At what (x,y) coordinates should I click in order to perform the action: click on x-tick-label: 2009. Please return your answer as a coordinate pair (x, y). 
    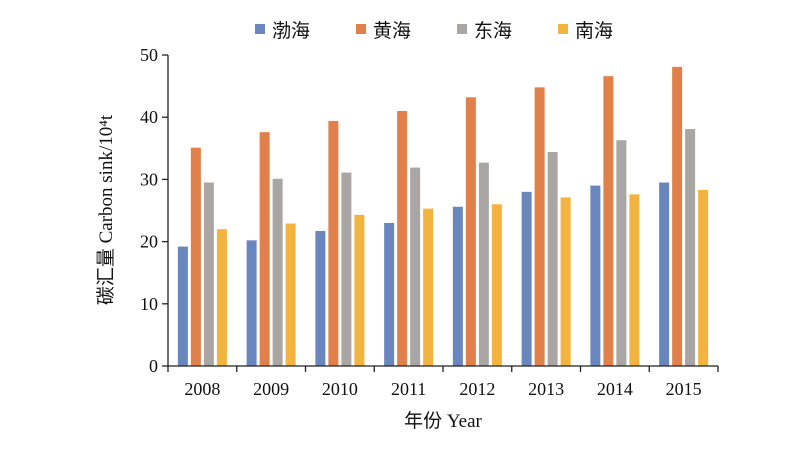
    Looking at the image, I should click on (271, 389).